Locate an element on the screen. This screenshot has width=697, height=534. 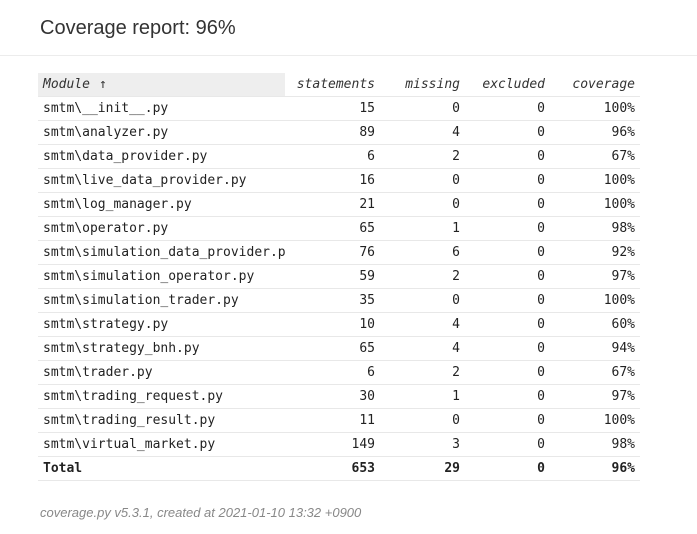
coverage-cell: 92% is located at coordinates (595, 252).